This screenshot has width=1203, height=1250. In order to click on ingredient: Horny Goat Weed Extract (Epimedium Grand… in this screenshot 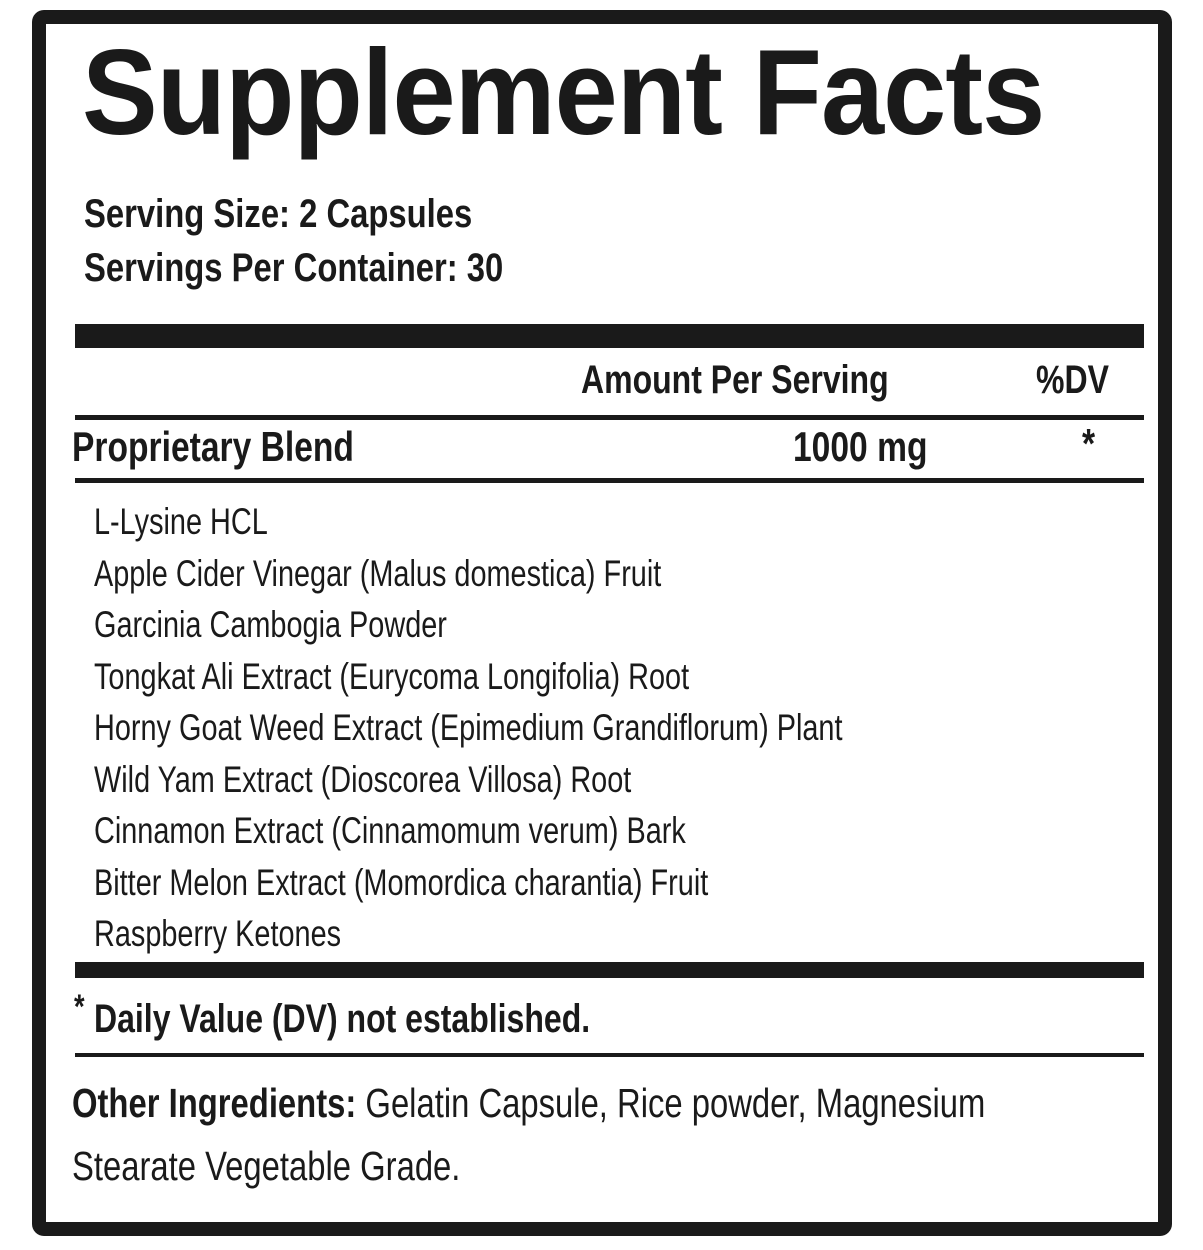, I will do `click(468, 727)`.